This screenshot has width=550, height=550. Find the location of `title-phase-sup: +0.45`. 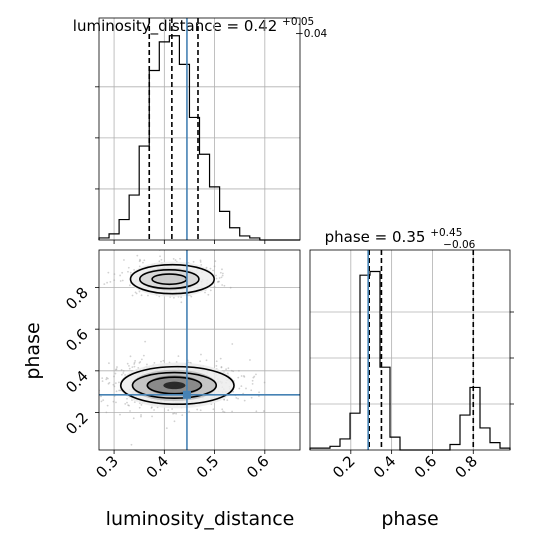

title-phase-sup: +0.45 is located at coordinates (446, 233).